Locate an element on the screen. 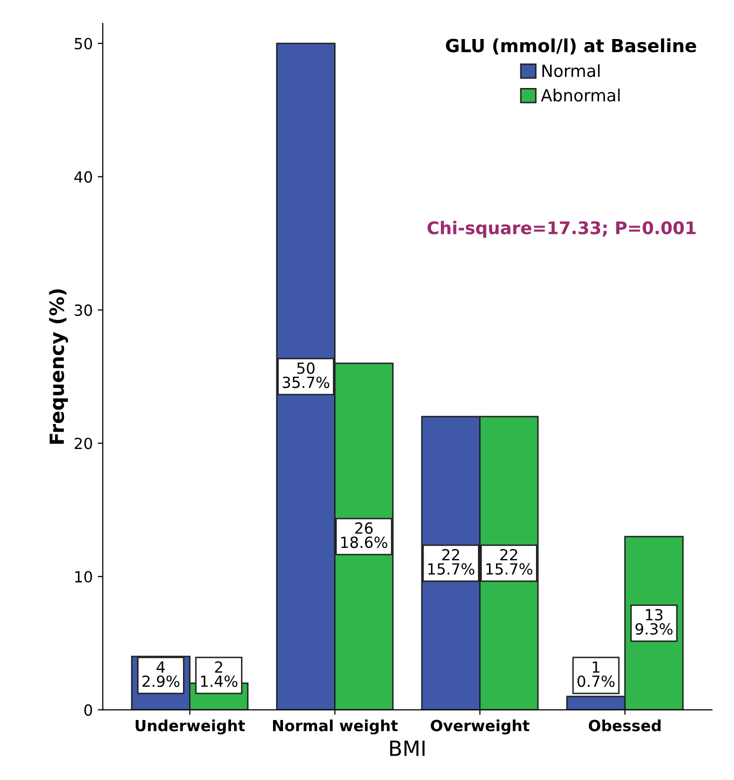  y-tick-label: 50 is located at coordinates (83, 44).